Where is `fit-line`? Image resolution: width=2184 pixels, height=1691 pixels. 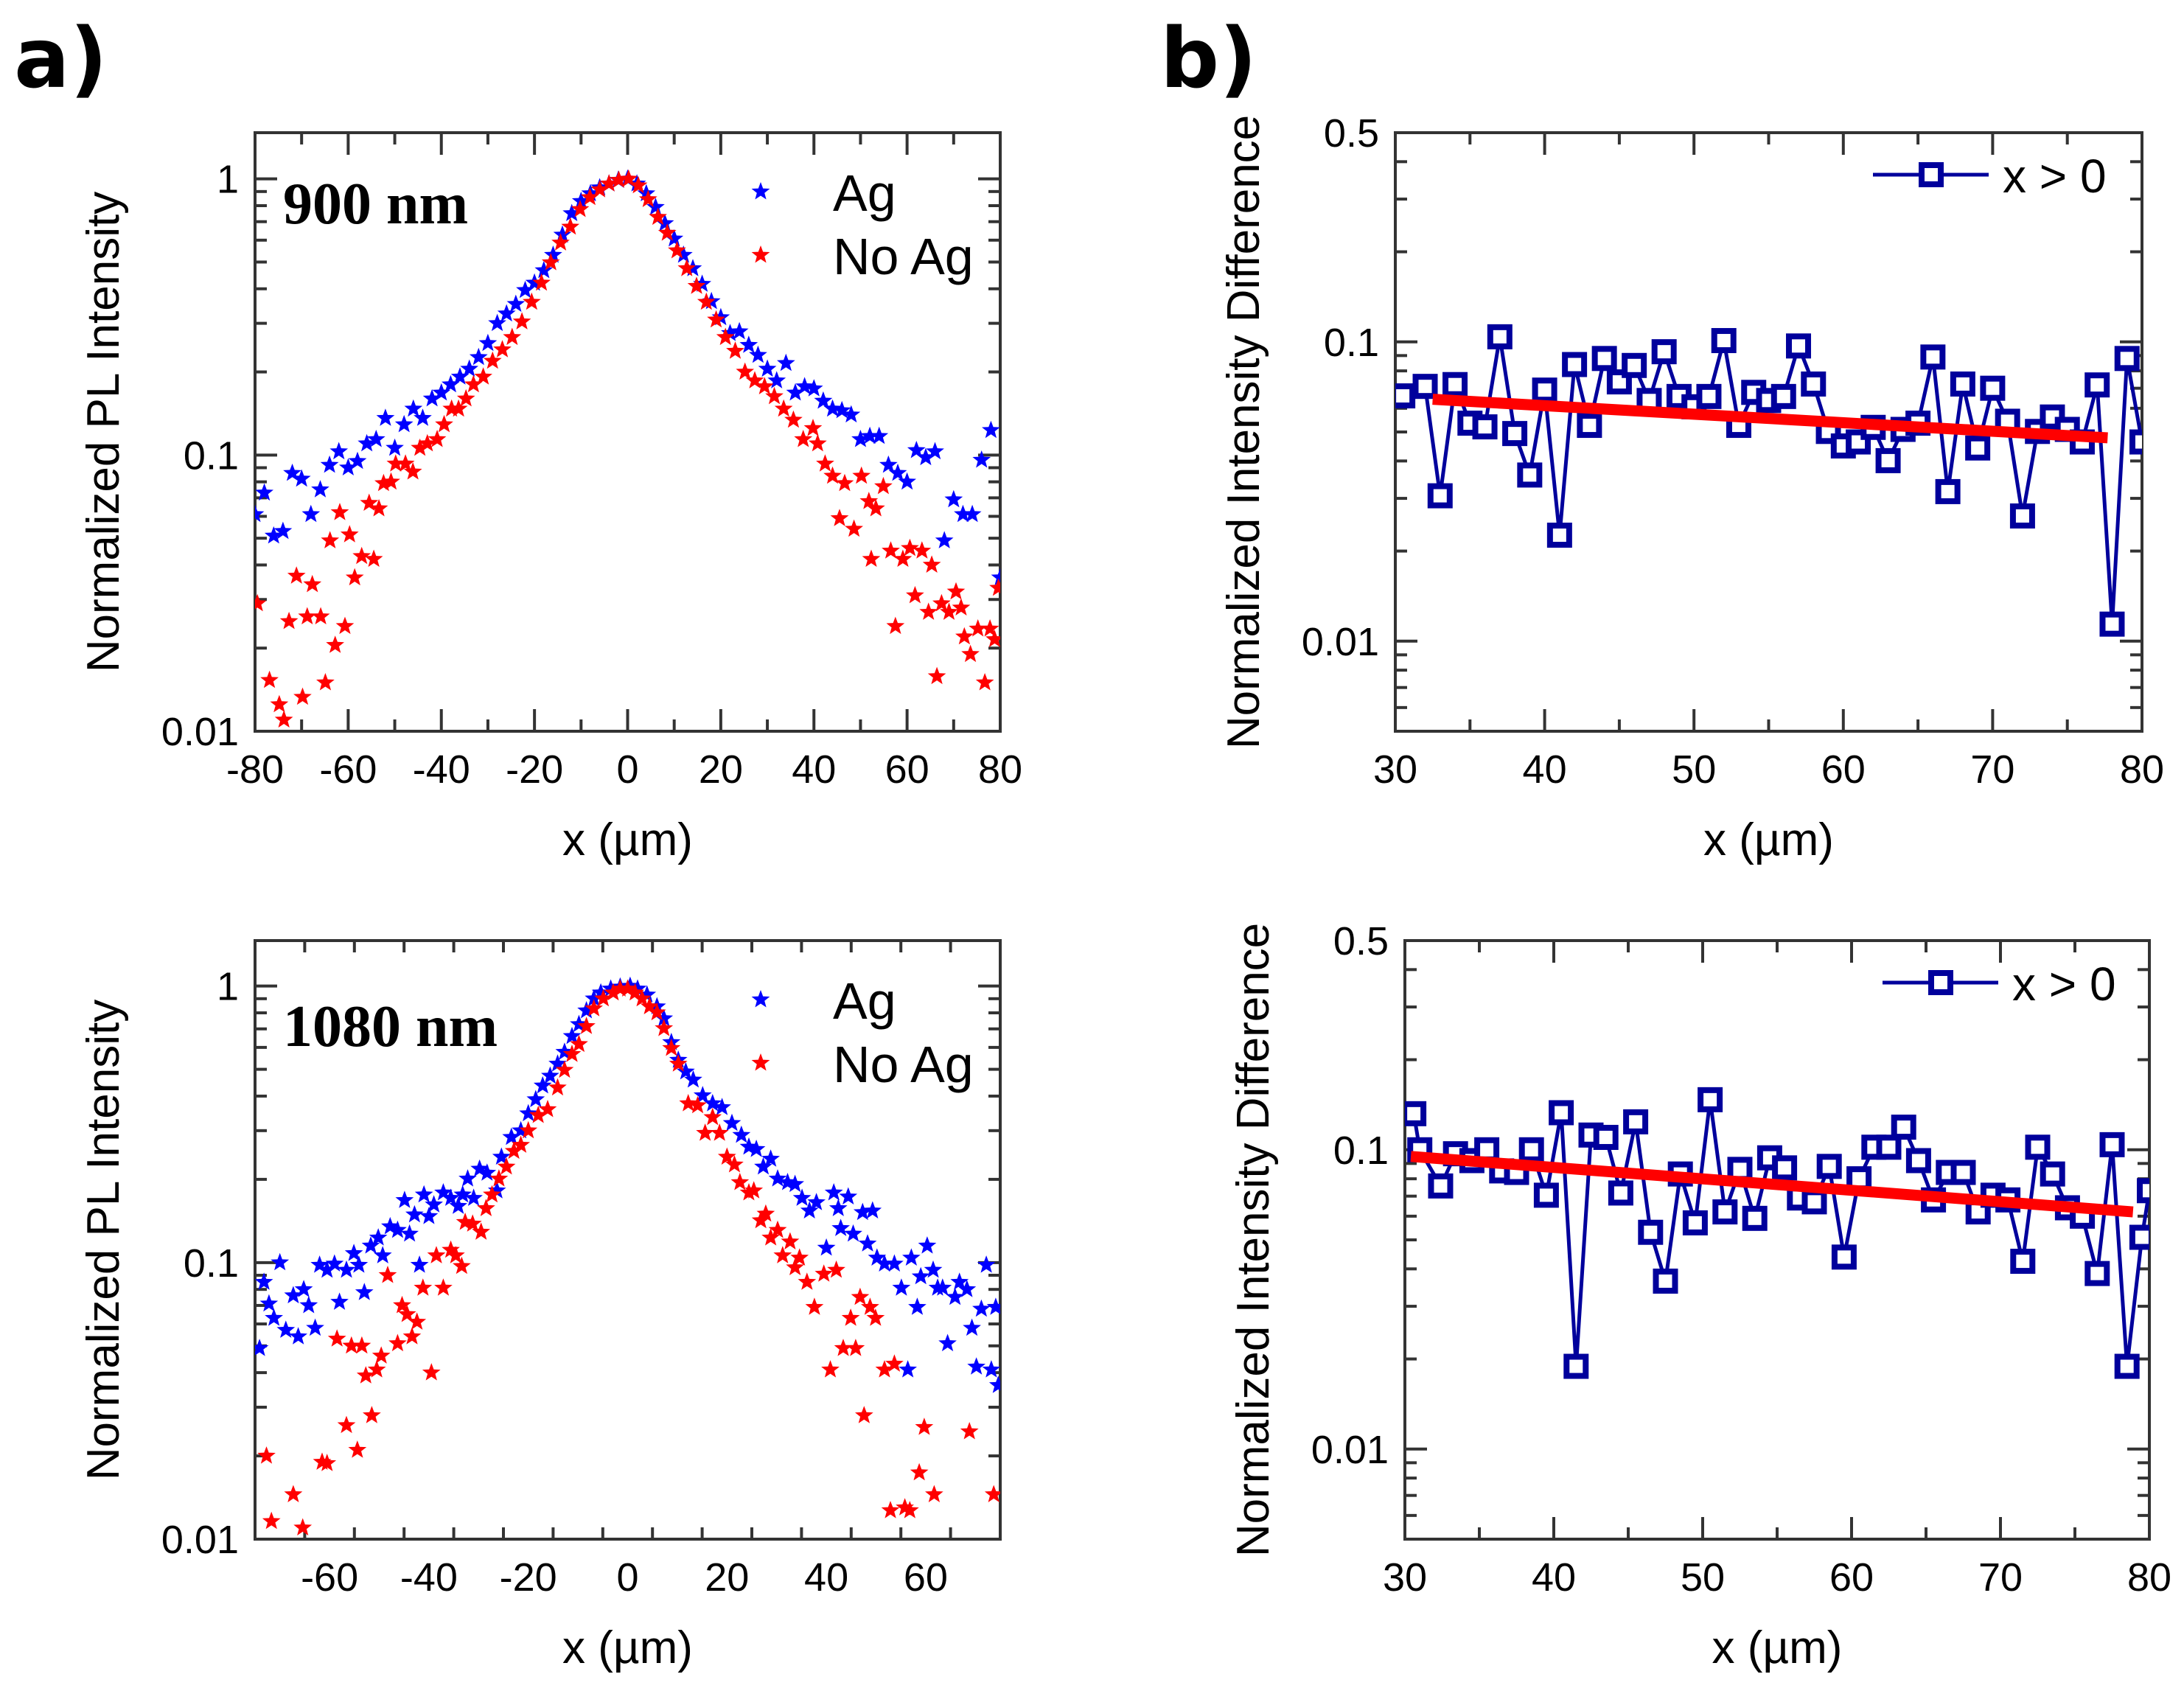
fit-line is located at coordinates (1772, 1184).